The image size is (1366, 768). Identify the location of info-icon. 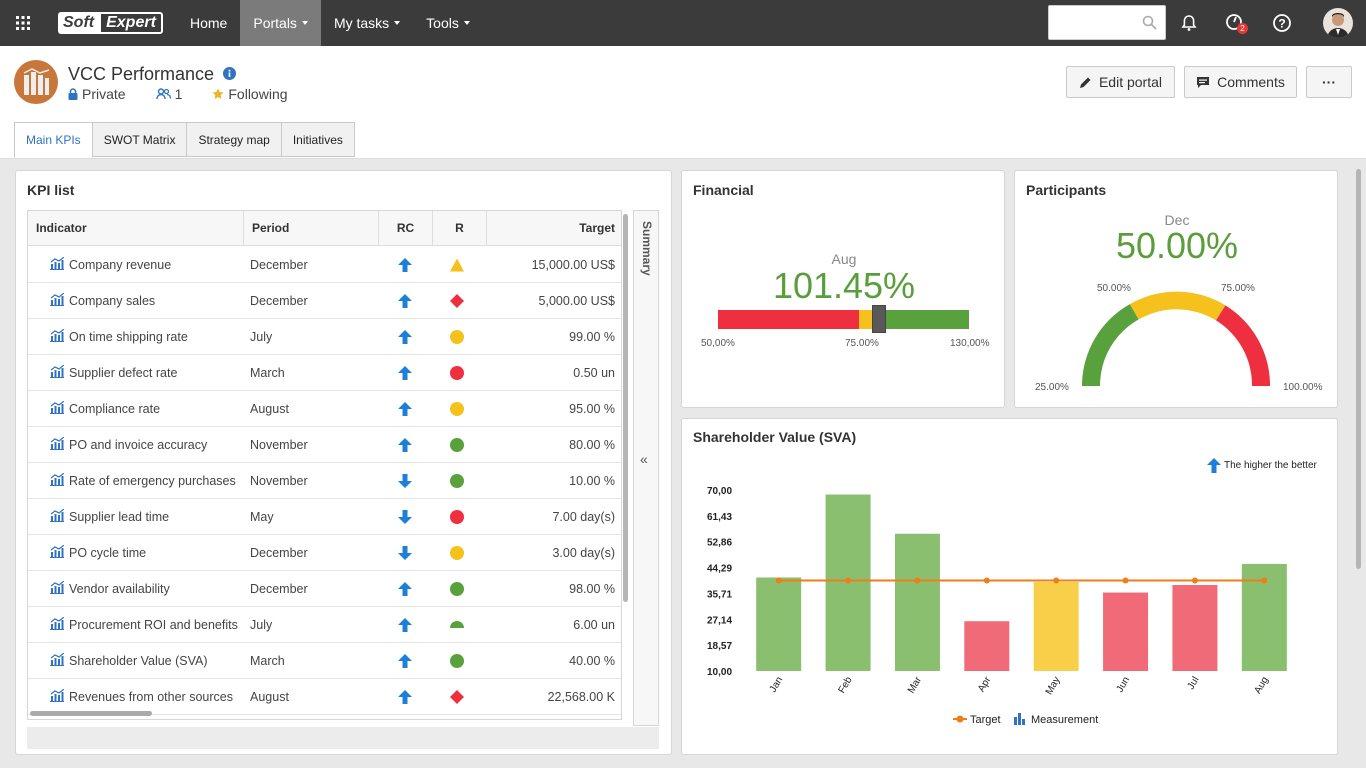
(230, 73).